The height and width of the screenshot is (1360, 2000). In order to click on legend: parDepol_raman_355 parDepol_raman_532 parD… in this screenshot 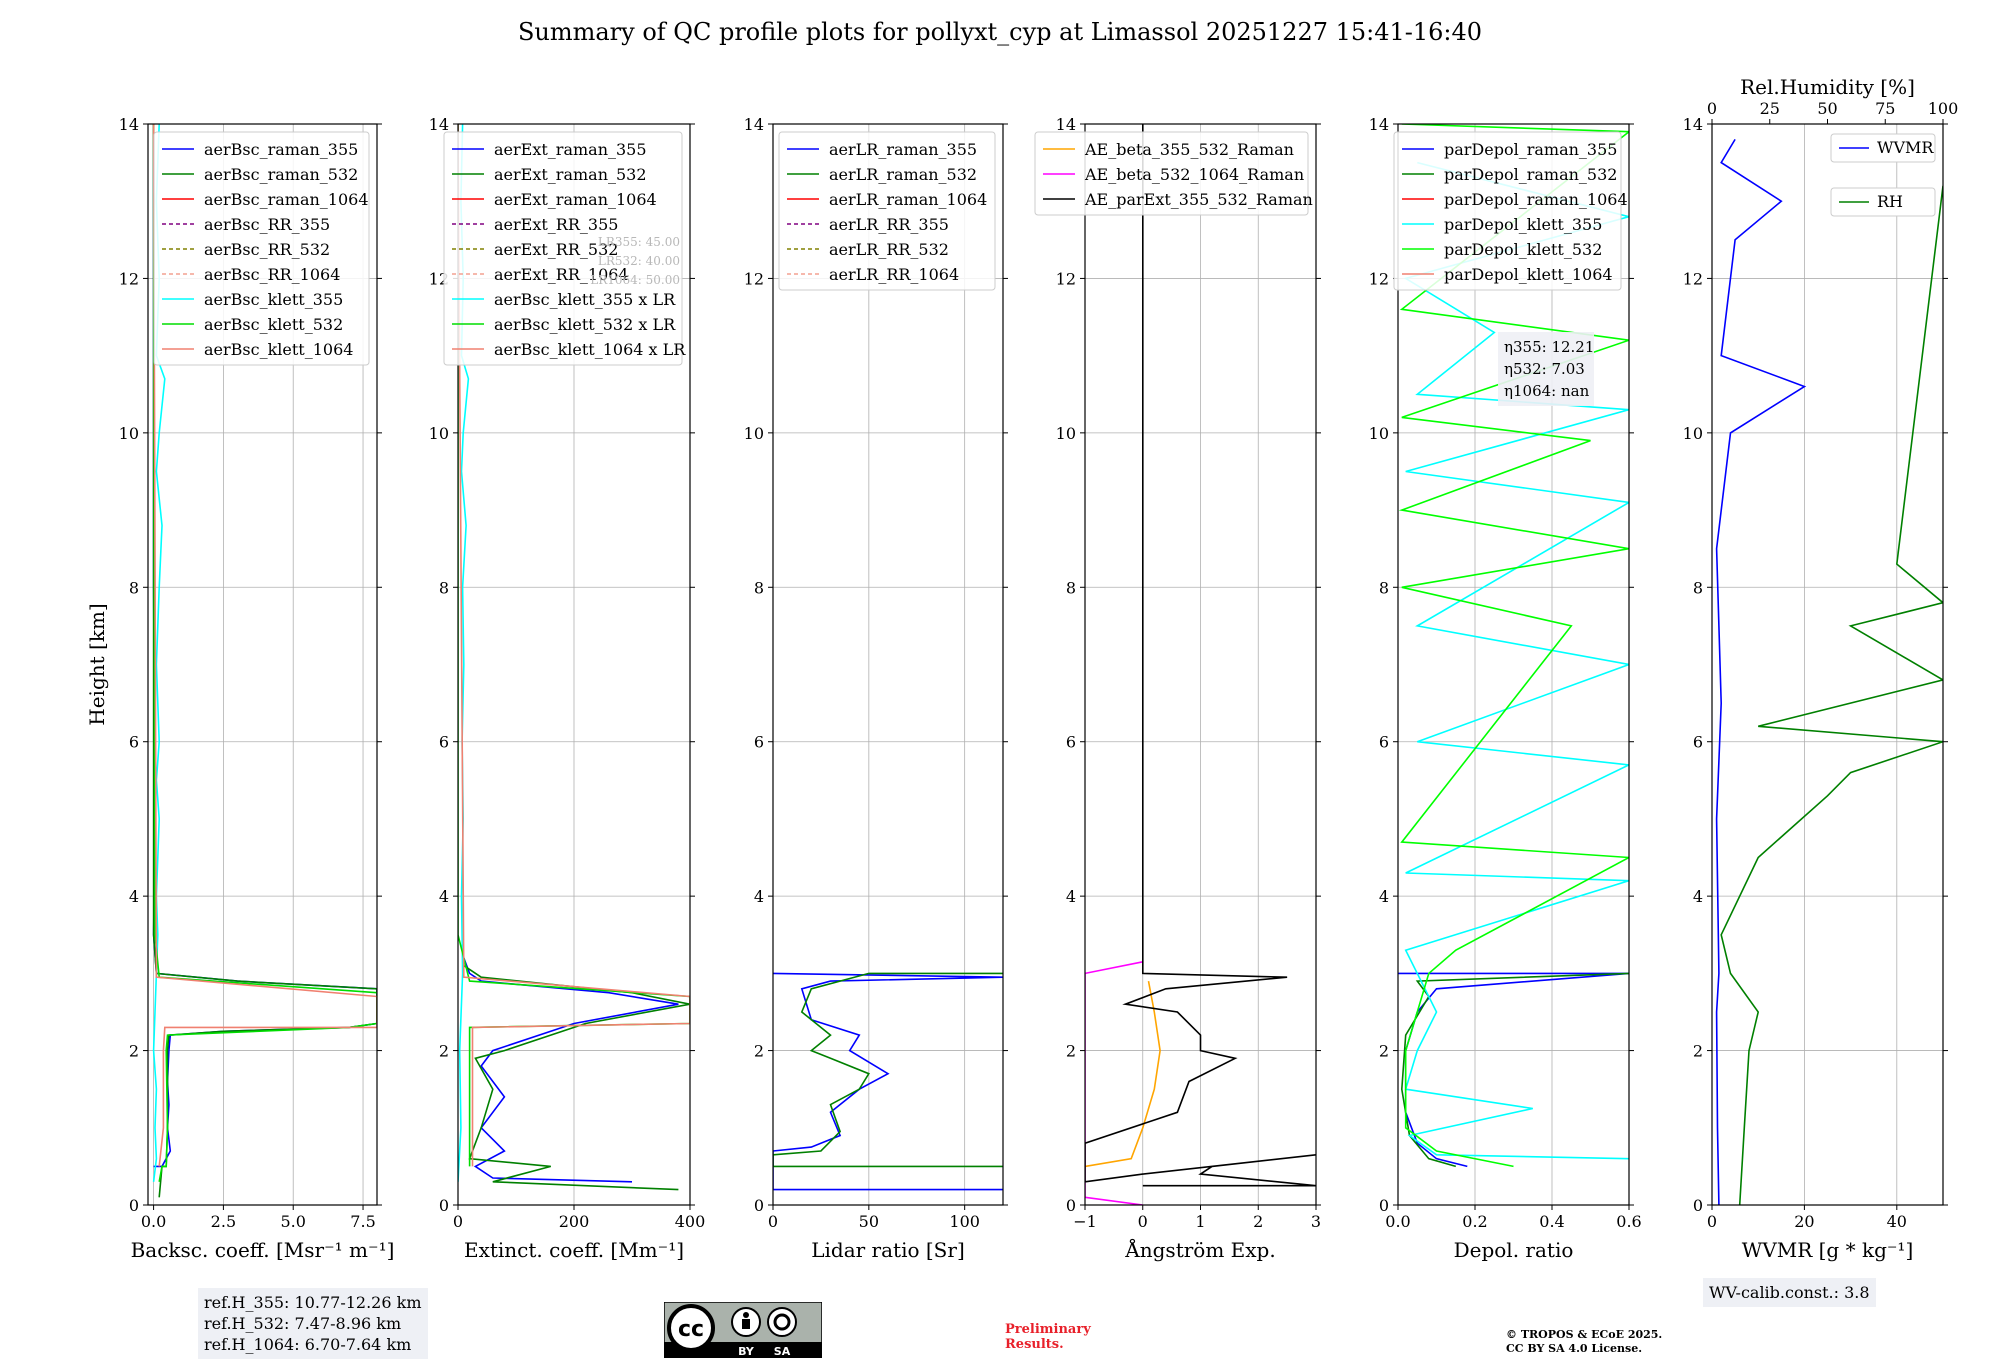, I will do `click(1510, 211)`.